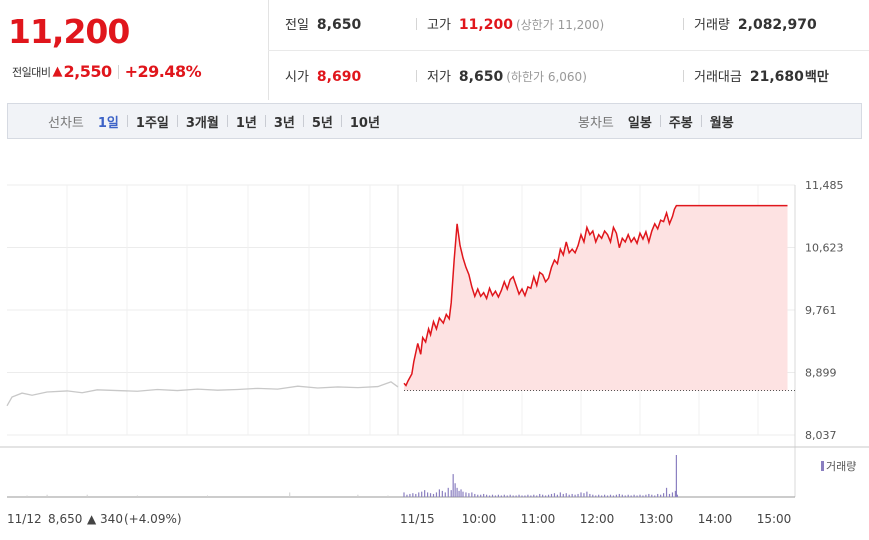 The width and height of the screenshot is (869, 540). I want to click on tab-1y: 1년, so click(246, 123).